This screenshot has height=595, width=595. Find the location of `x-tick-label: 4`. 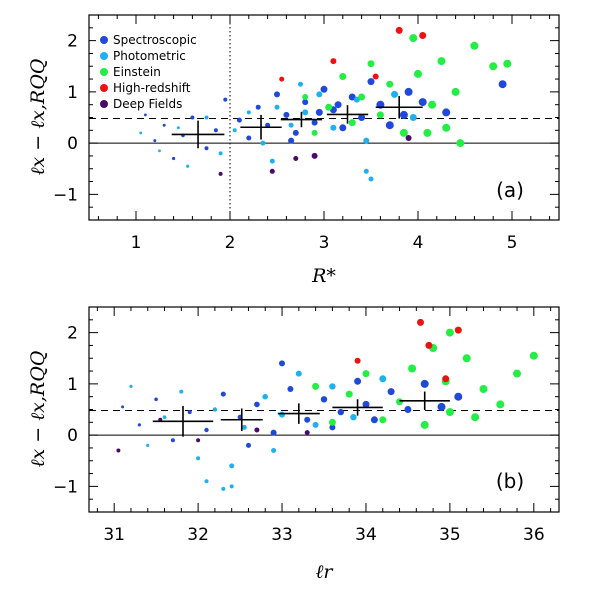

x-tick-label: 4 is located at coordinates (418, 243).